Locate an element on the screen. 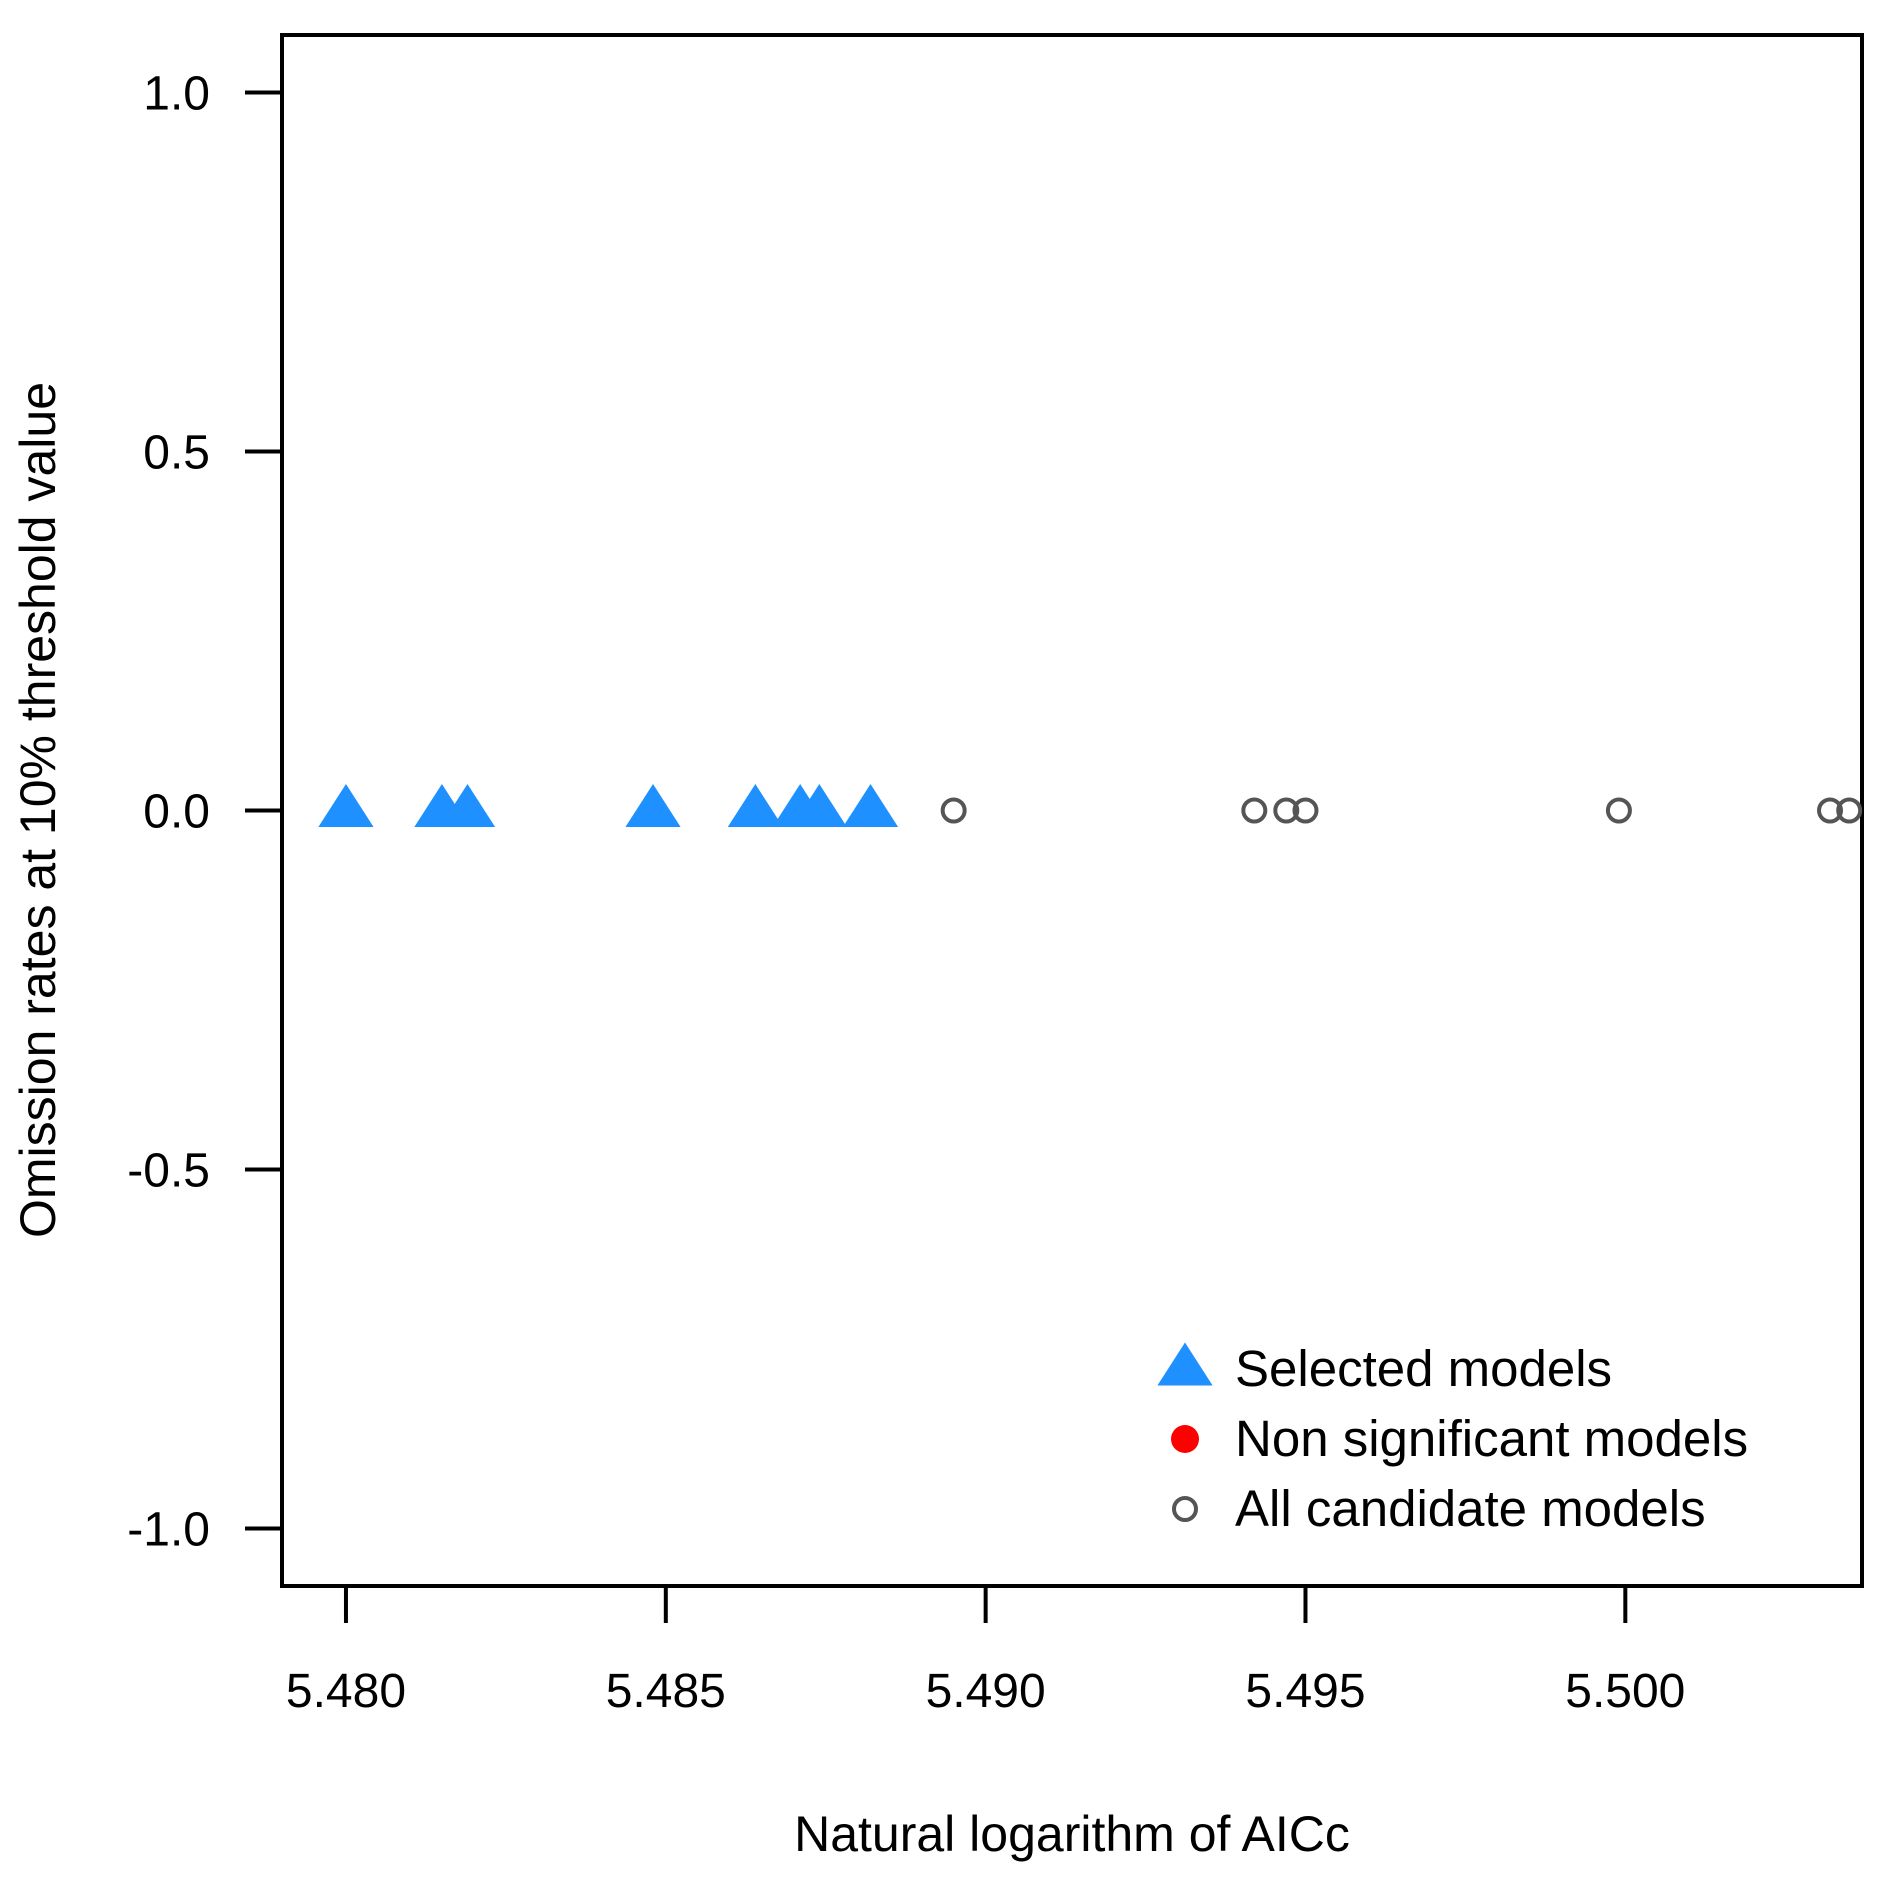 This screenshot has height=1889, width=1889. y-tick-label: 1.0 is located at coordinates (176, 93).